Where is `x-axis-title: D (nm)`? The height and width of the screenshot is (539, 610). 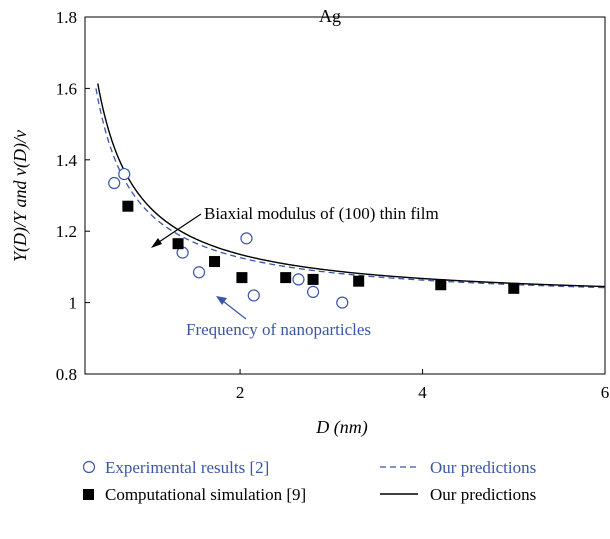 x-axis-title: D (nm) is located at coordinates (341, 427).